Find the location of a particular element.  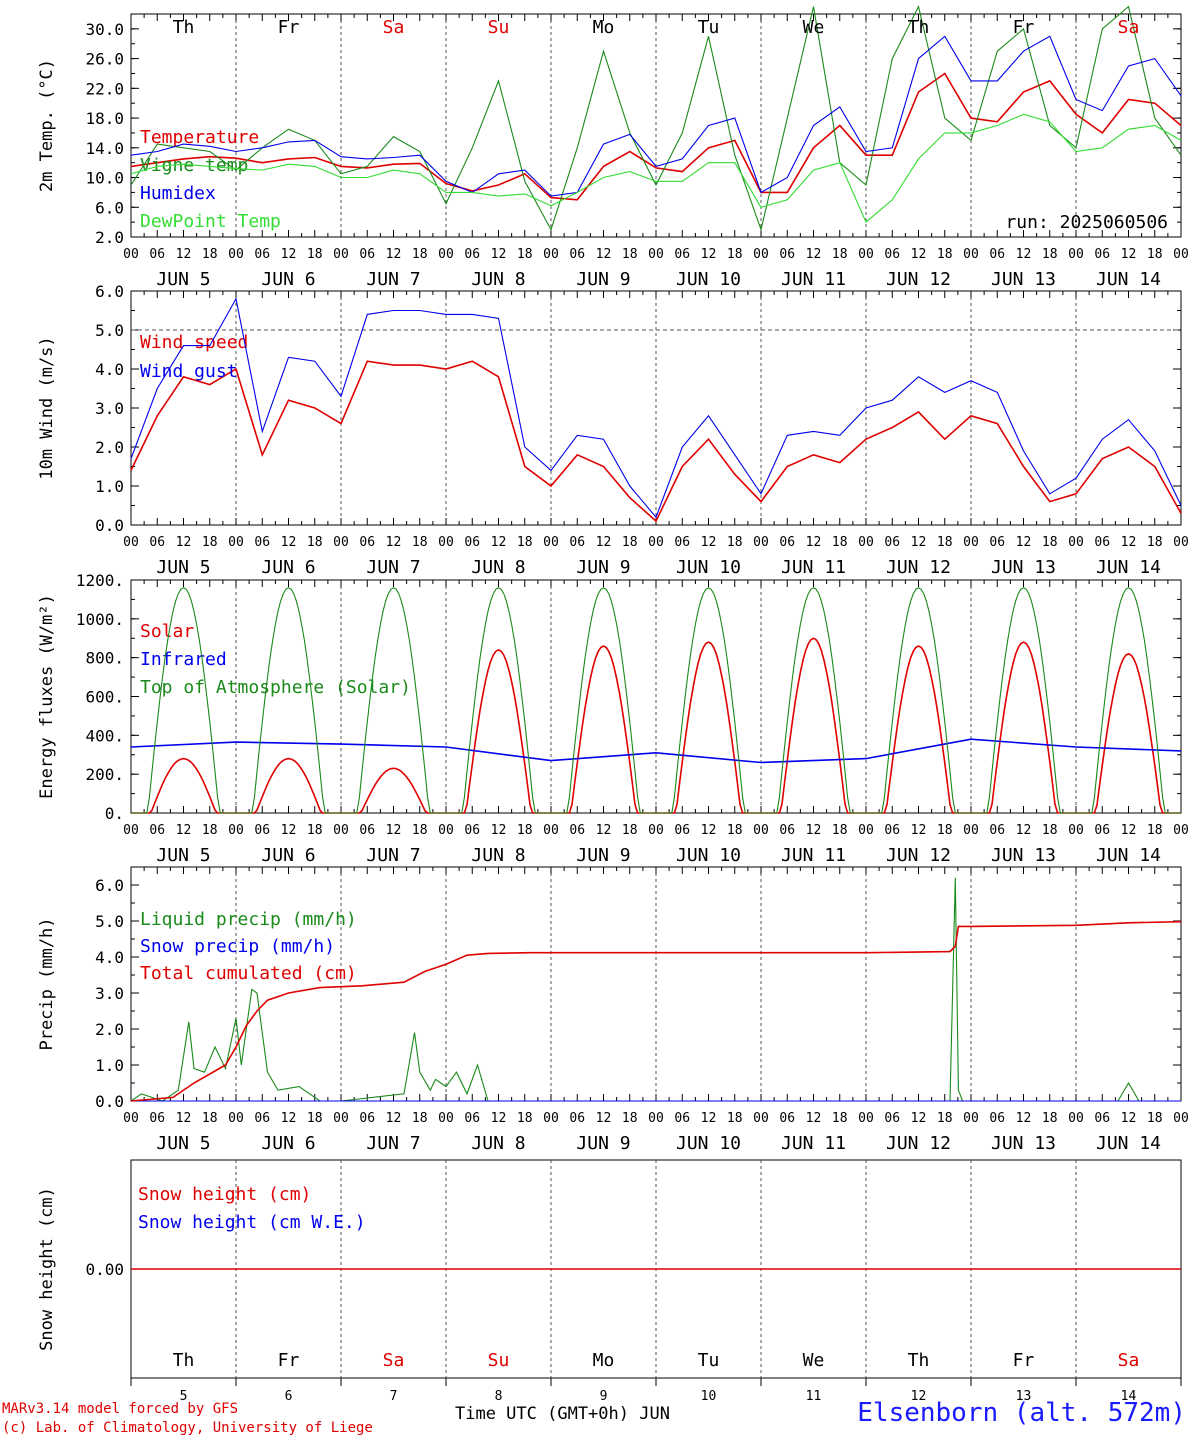

y-tick-label: 26.0 is located at coordinates (104, 59).